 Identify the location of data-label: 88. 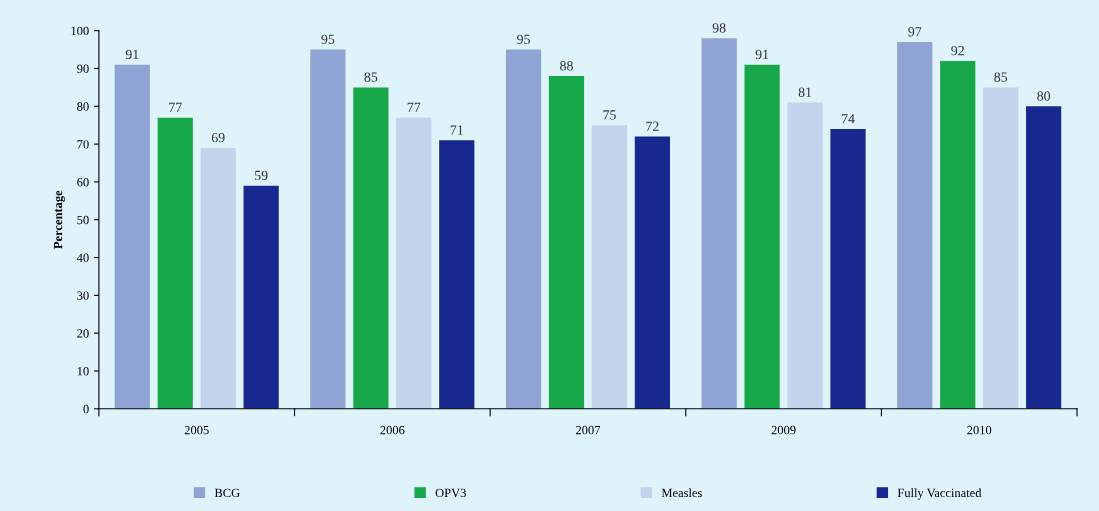
(566, 66).